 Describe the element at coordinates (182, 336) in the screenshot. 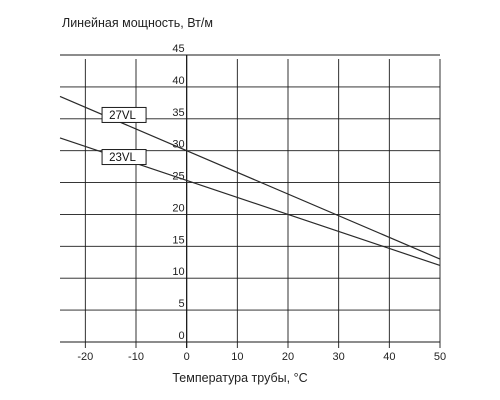

I see `y-tick-label: 0` at that location.